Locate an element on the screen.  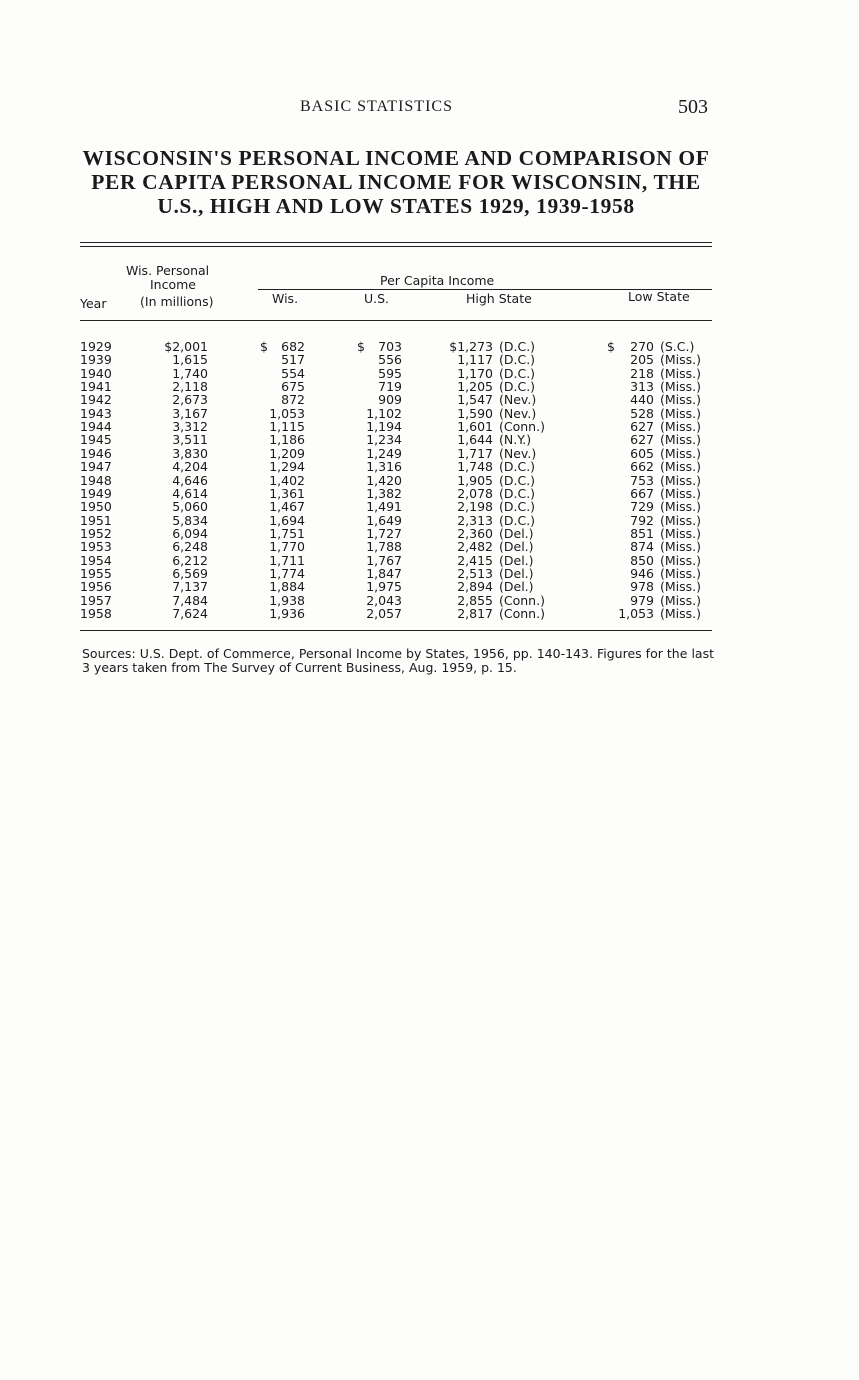
cell-high-state: (N.Y.) is located at coordinates (515, 440).